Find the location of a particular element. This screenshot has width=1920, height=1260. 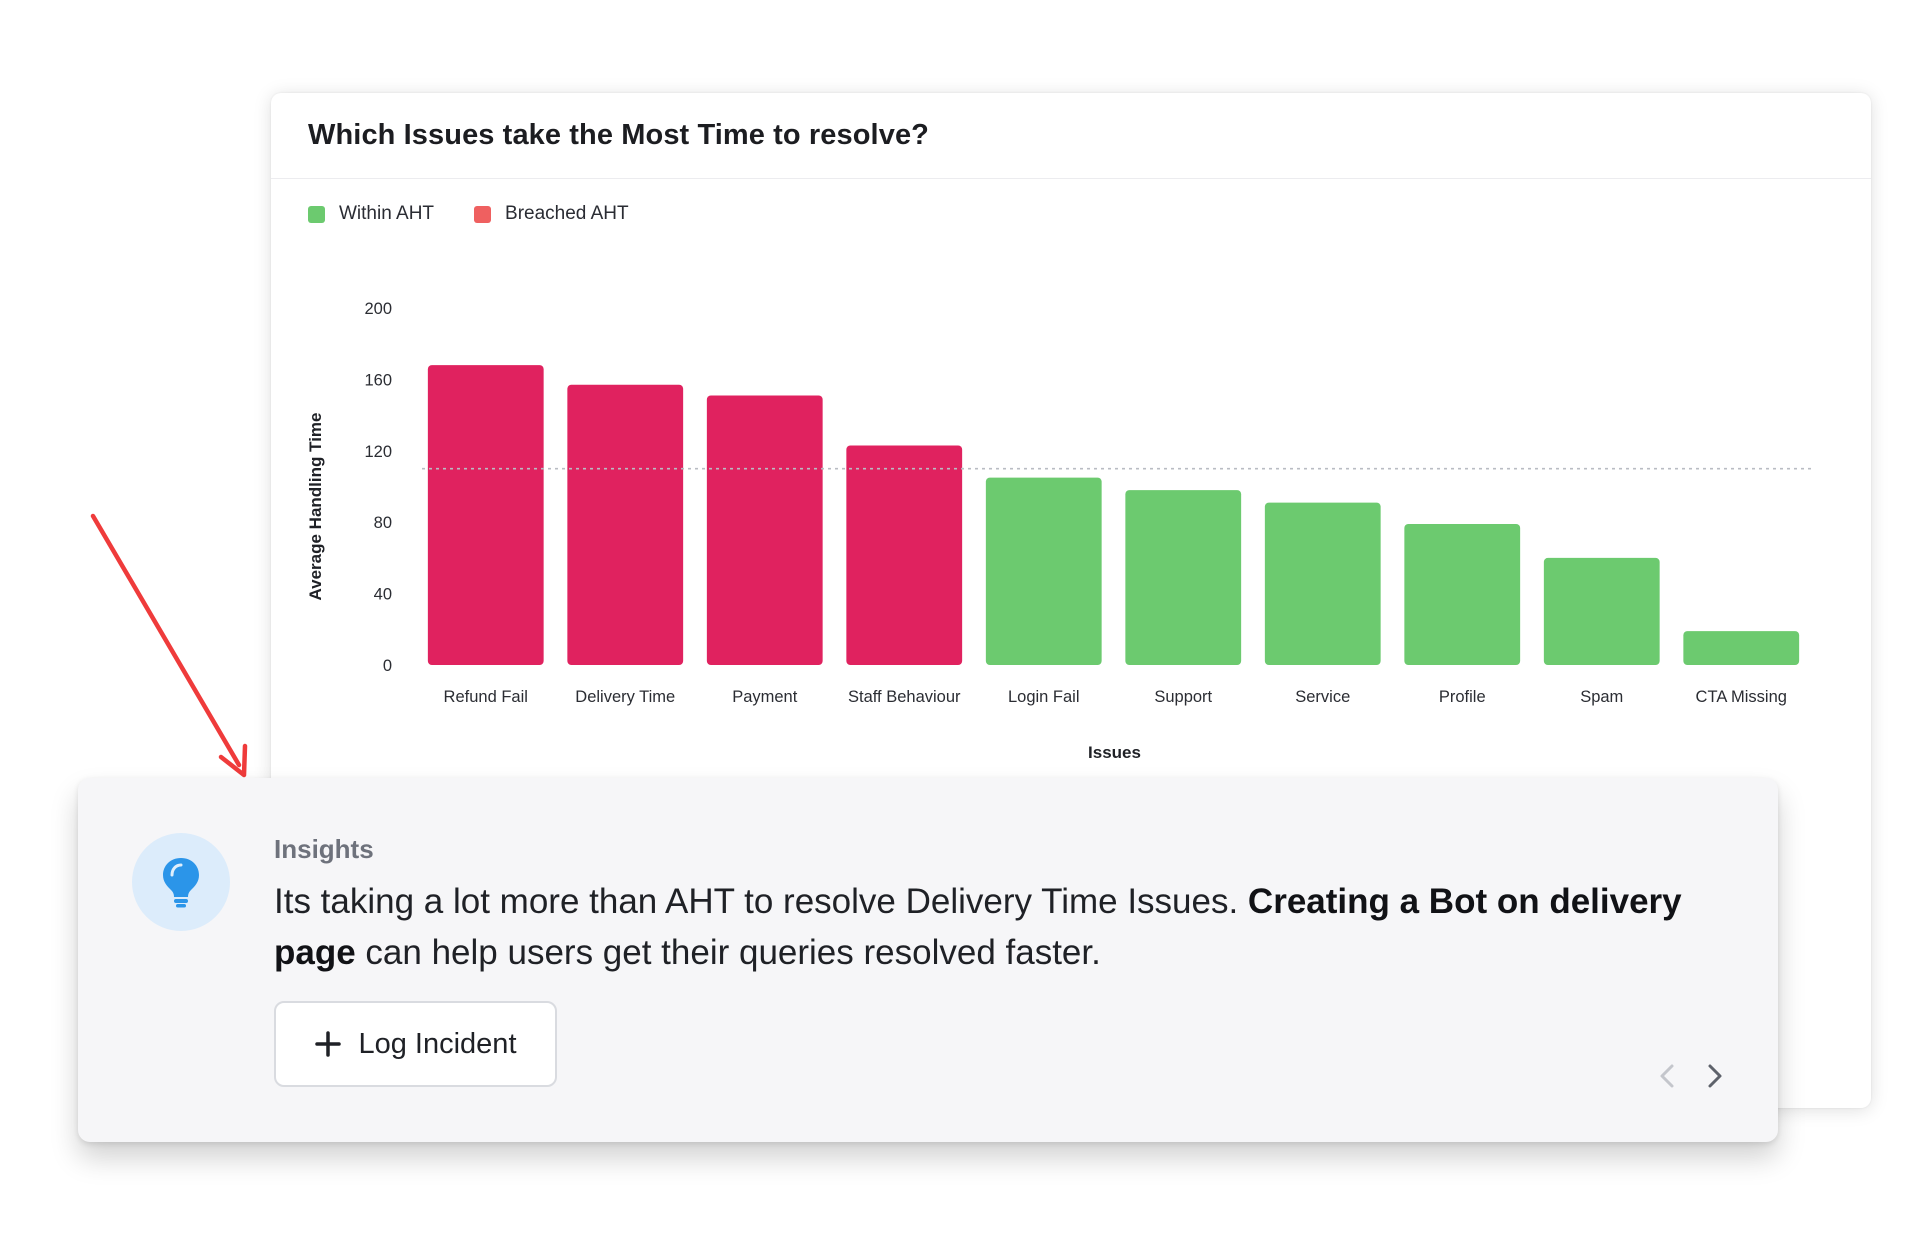

bar-support is located at coordinates (1183, 577).